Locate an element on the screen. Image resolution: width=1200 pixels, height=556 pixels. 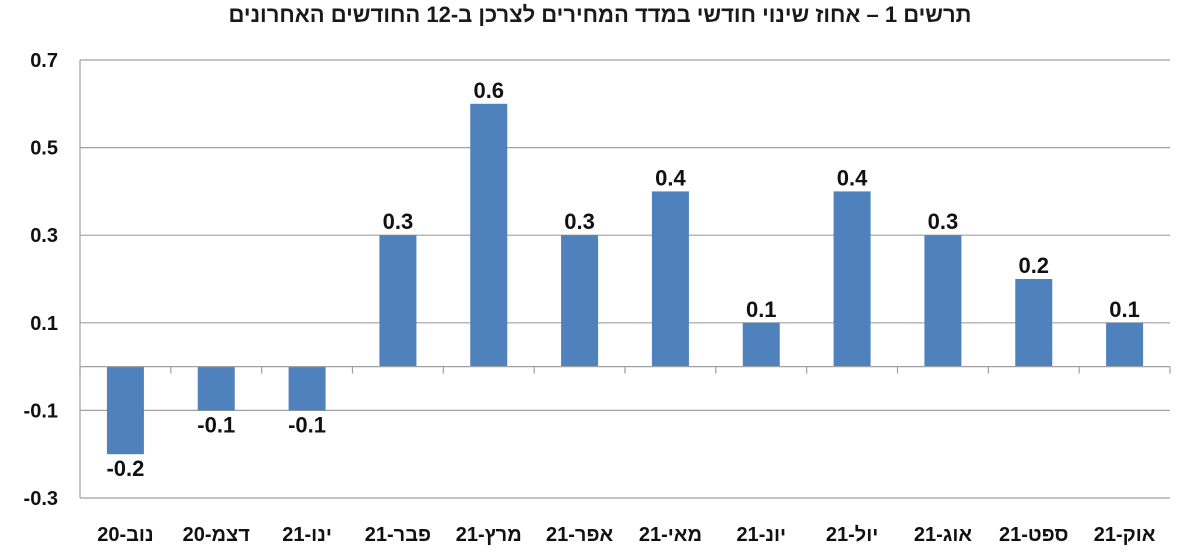
data-label: 0.2 is located at coordinates (1033, 265).